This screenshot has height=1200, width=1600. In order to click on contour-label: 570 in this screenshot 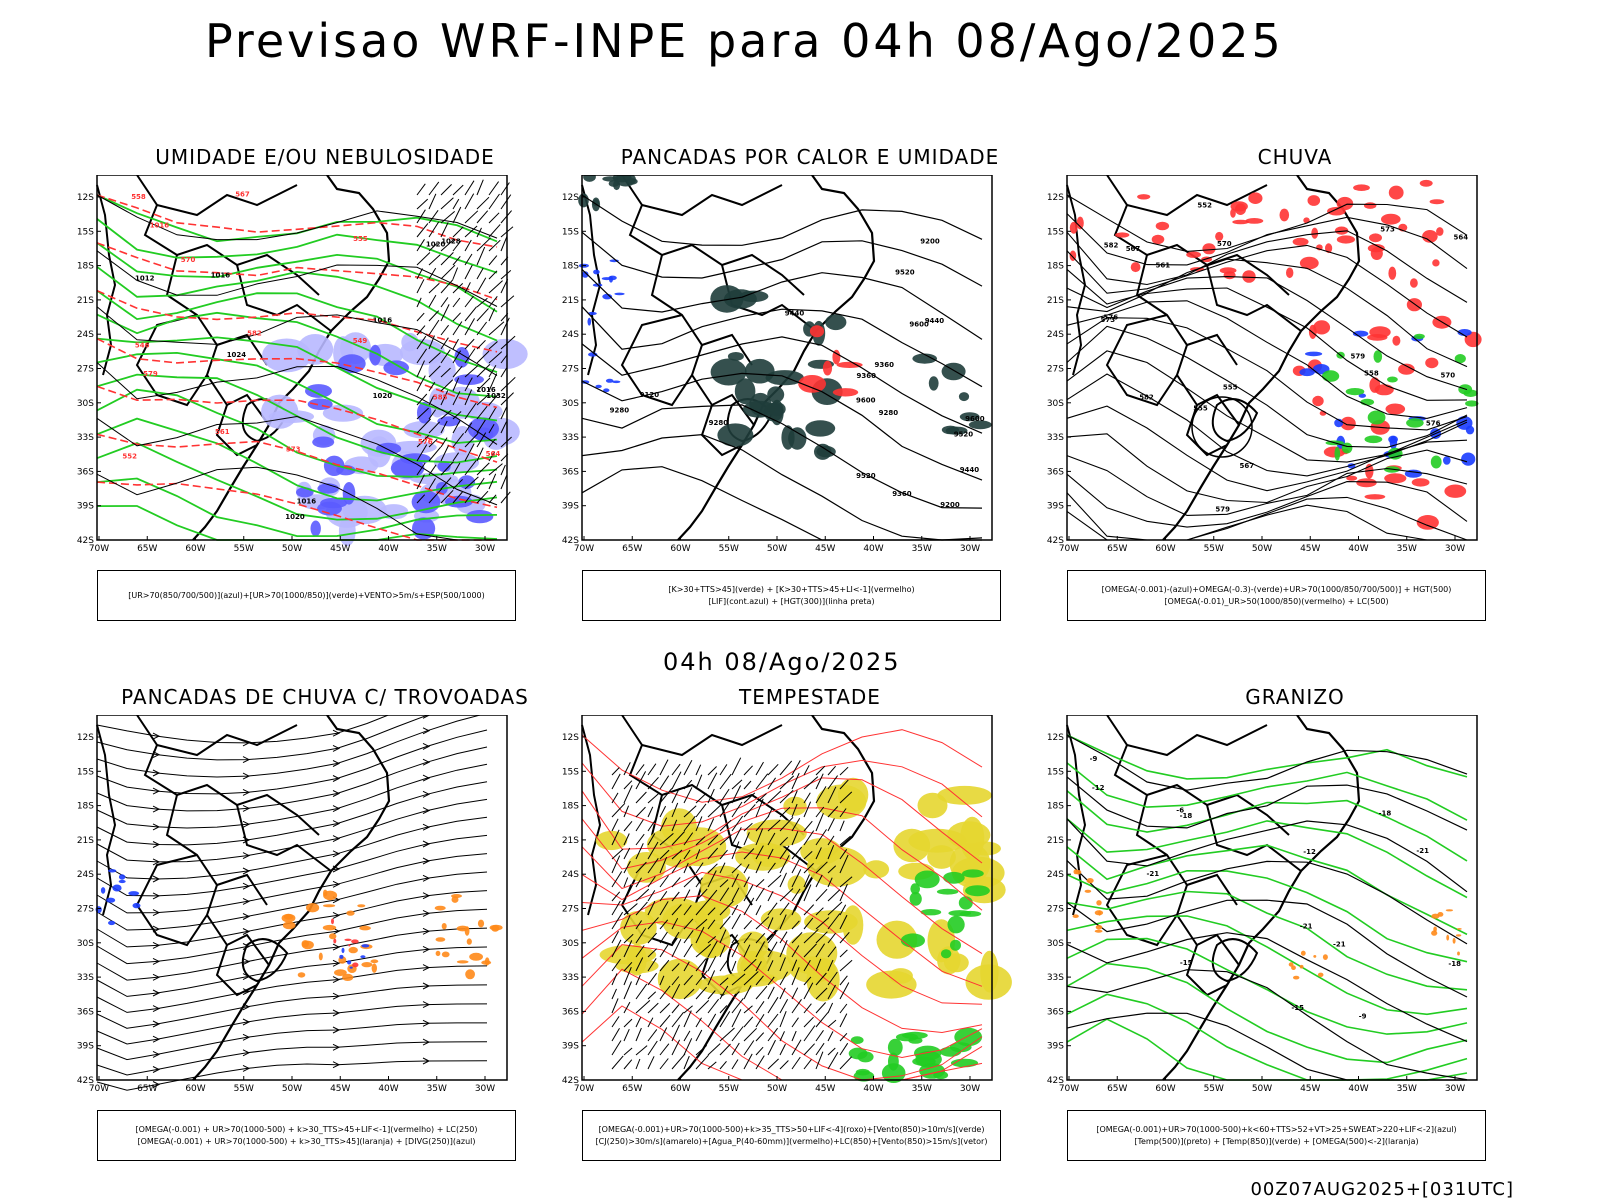, I will do `click(188, 260)`.